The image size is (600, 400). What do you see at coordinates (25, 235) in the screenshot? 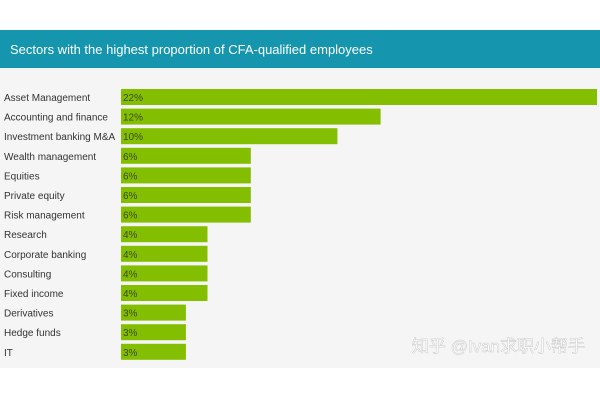
I see `category-label: Research` at bounding box center [25, 235].